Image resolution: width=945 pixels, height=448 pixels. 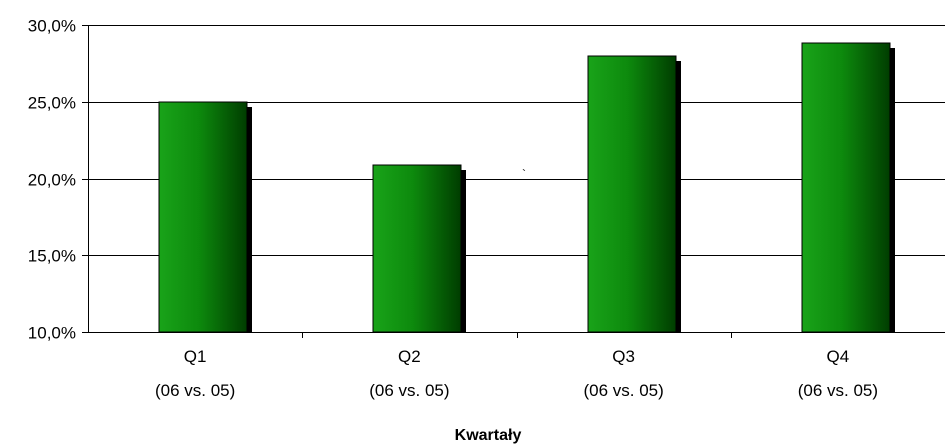 What do you see at coordinates (632, 194) in the screenshot?
I see `bar-q3` at bounding box center [632, 194].